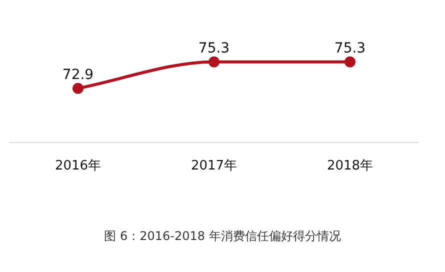 The width and height of the screenshot is (445, 272). I want to click on caption: 图 6：2016-2018 年消费信任偏好得分情况, so click(222, 236).